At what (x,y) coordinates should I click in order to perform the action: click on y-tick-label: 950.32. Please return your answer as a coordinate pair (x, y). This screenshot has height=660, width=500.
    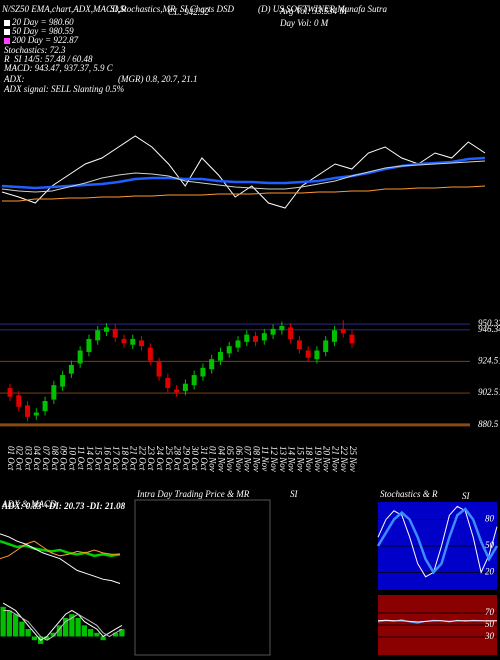
    Looking at the image, I should click on (489, 323).